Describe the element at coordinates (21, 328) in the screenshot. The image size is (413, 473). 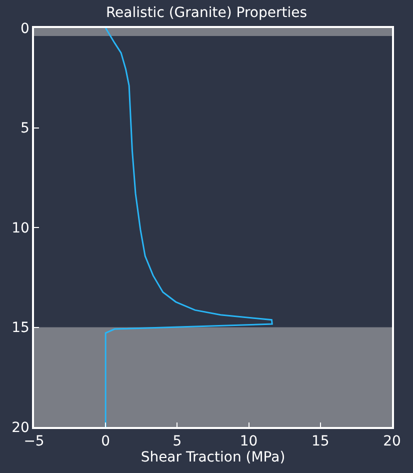
I see `y-tick-label: 15` at that location.